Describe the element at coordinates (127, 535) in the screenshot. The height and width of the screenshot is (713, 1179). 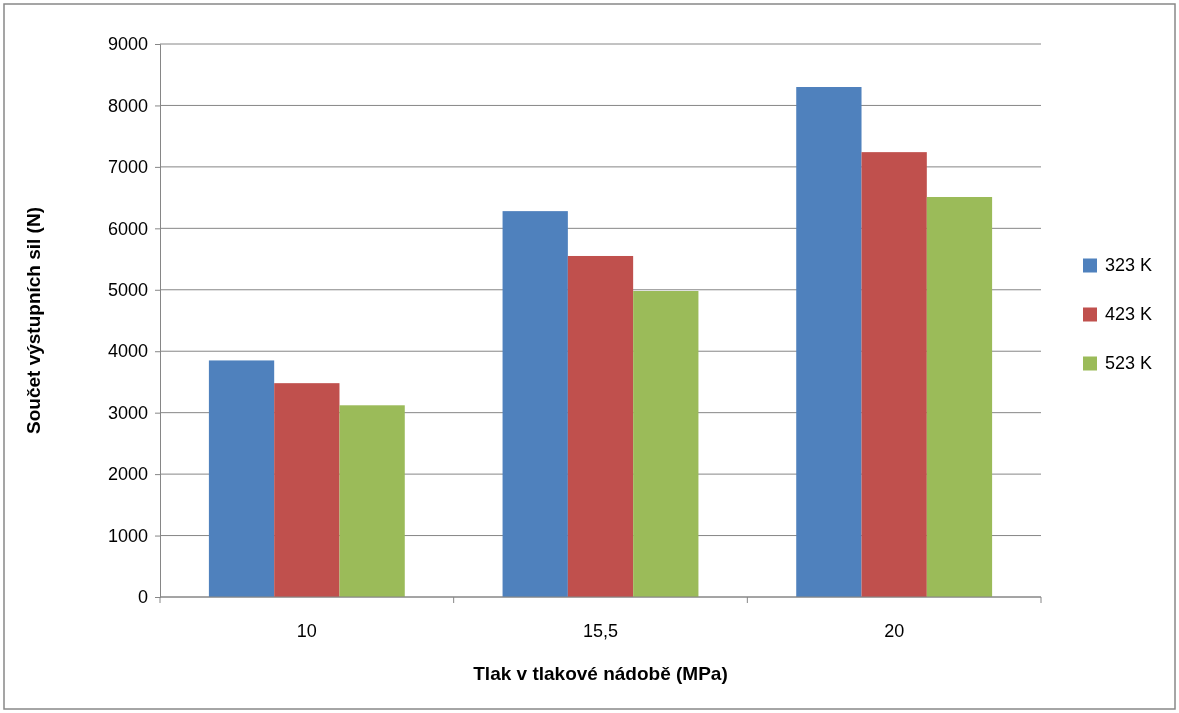
I see `y-tick-label: 1000` at that location.